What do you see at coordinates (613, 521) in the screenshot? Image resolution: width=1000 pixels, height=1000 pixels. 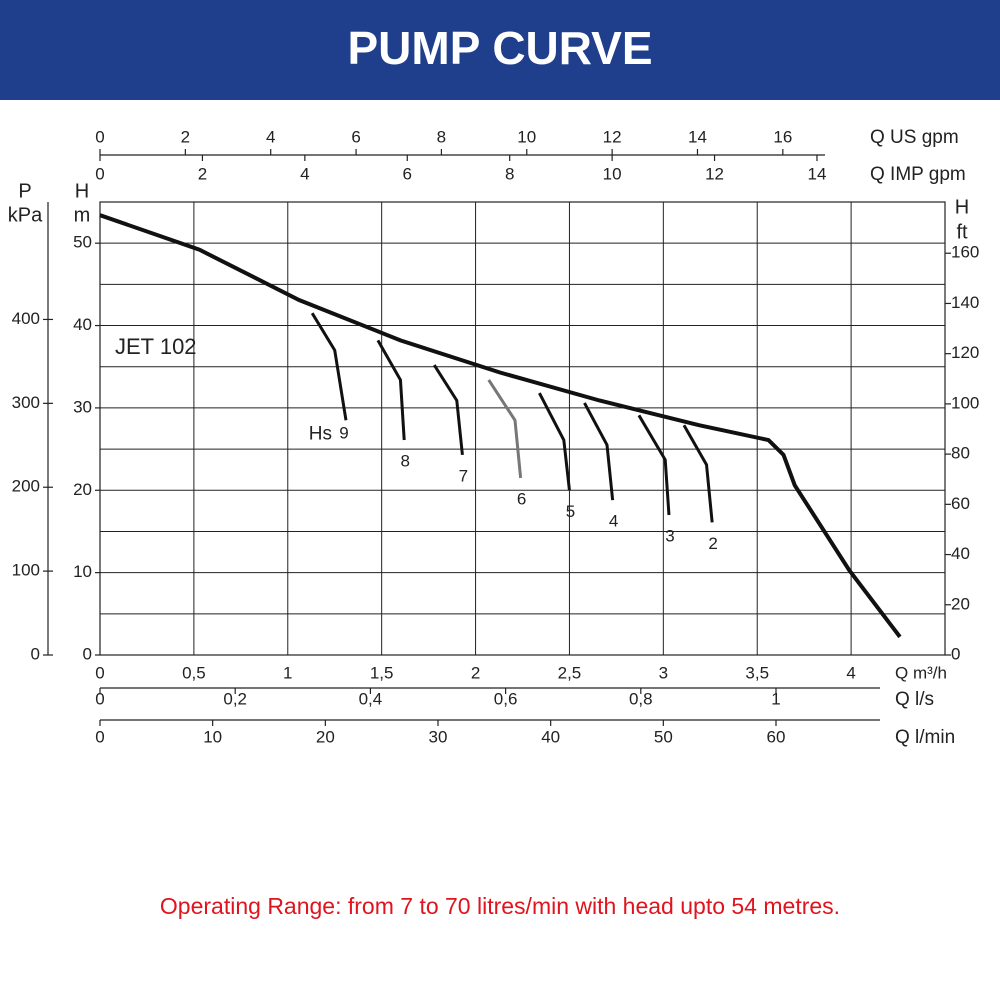 I see `hs-label: 4` at bounding box center [613, 521].